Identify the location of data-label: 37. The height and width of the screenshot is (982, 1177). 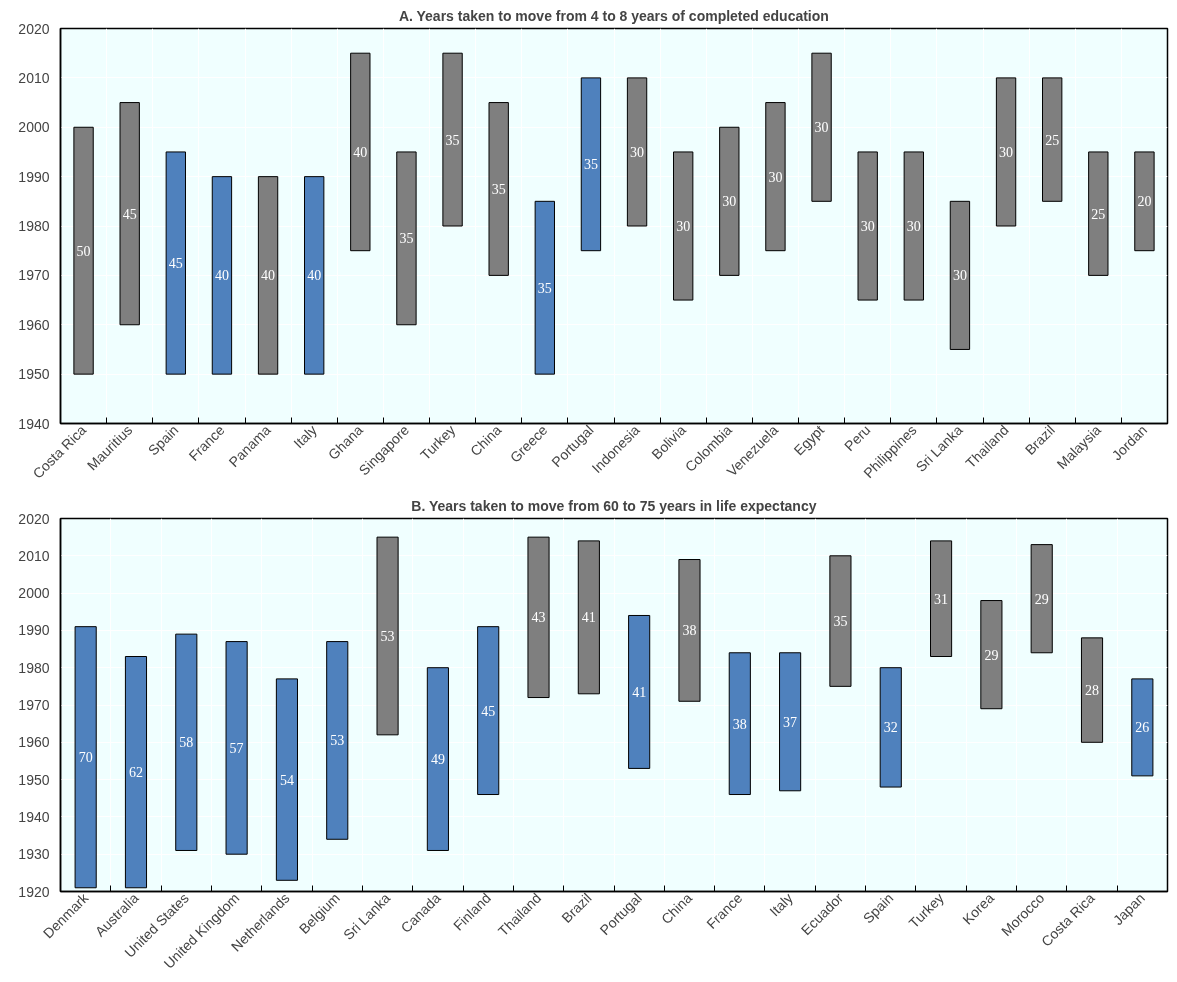
(790, 722).